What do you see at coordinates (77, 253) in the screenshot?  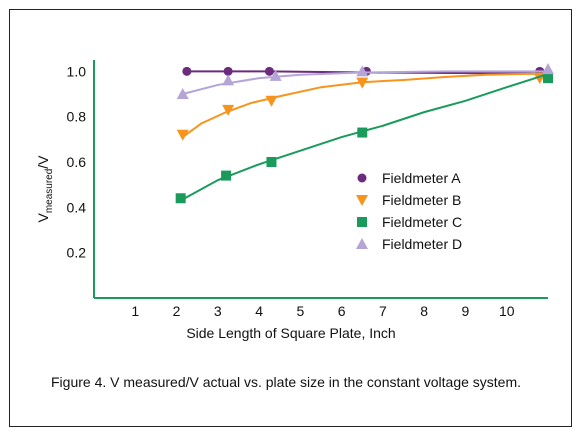 I see `y-tick-label: 0.2` at bounding box center [77, 253].